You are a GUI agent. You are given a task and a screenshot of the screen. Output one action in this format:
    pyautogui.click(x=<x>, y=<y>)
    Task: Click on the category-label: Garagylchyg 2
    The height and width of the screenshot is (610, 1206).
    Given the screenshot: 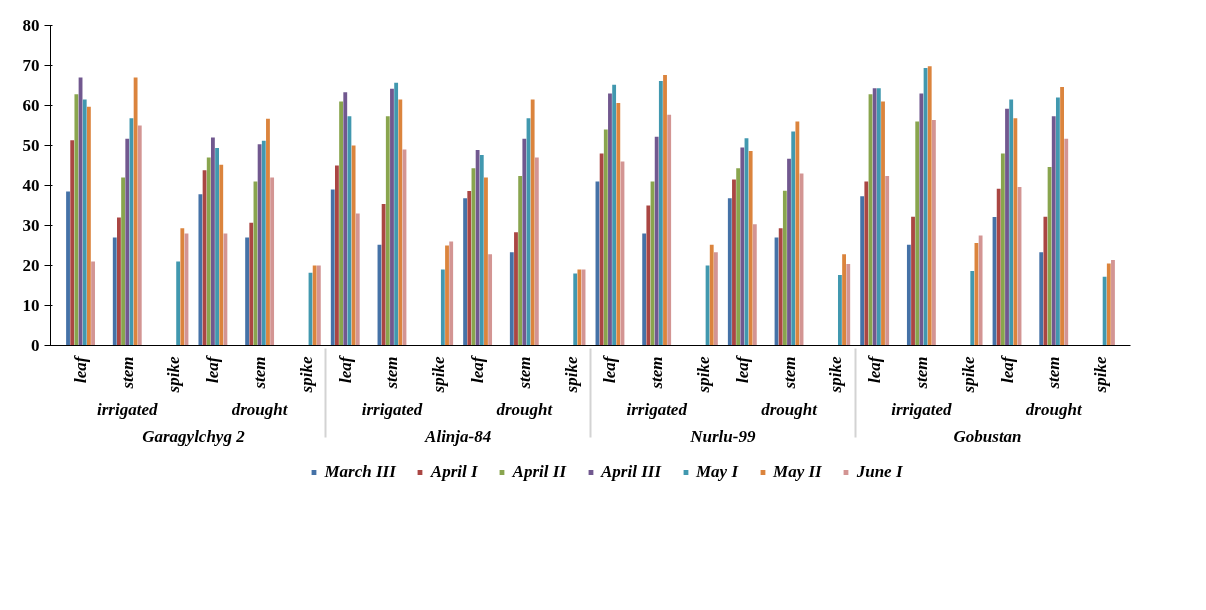 What is the action you would take?
    pyautogui.click(x=193, y=437)
    